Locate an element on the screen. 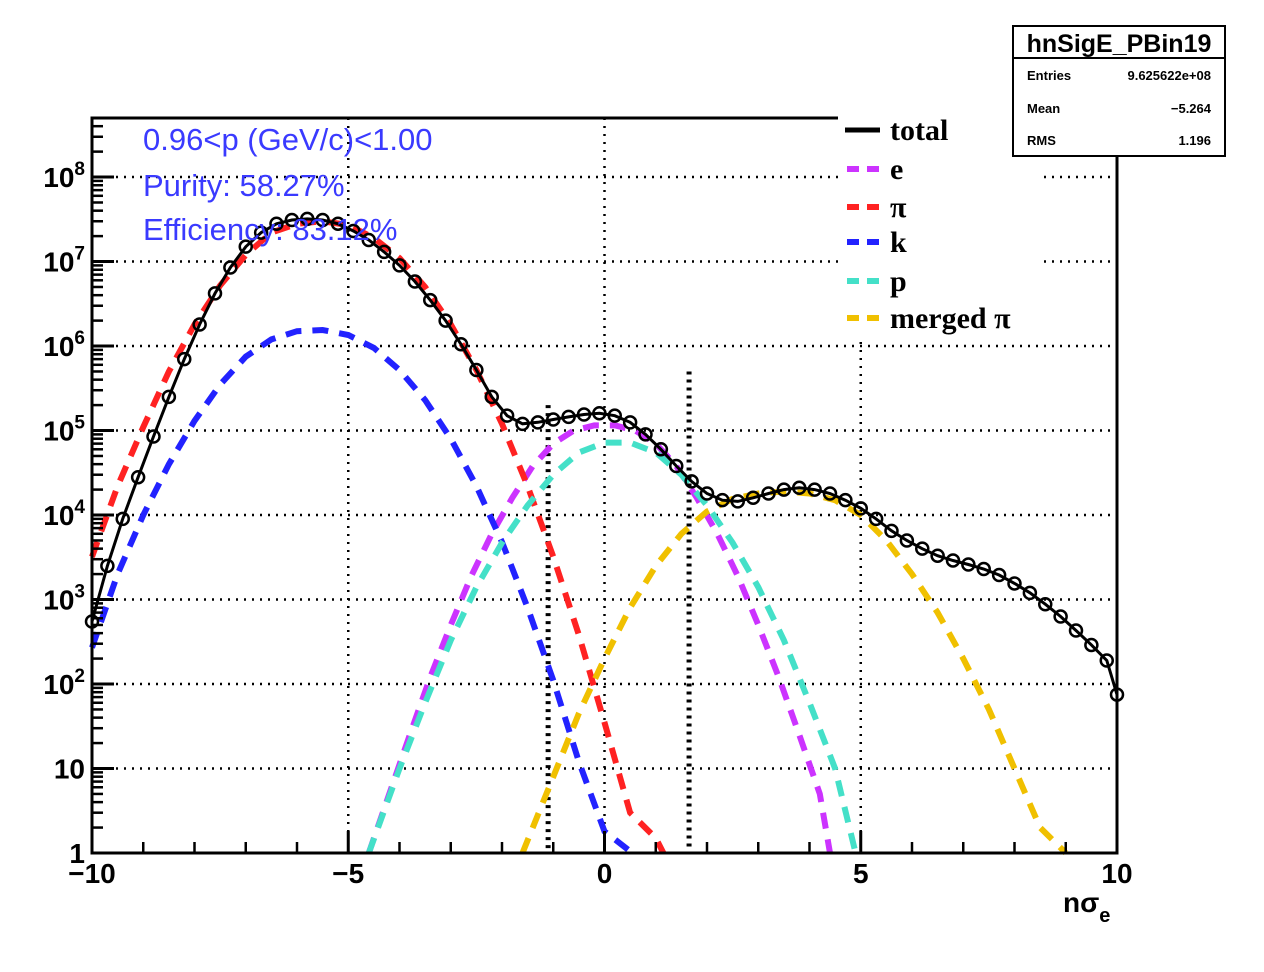  stats-entries-label: Entries is located at coordinates (1049, 75).